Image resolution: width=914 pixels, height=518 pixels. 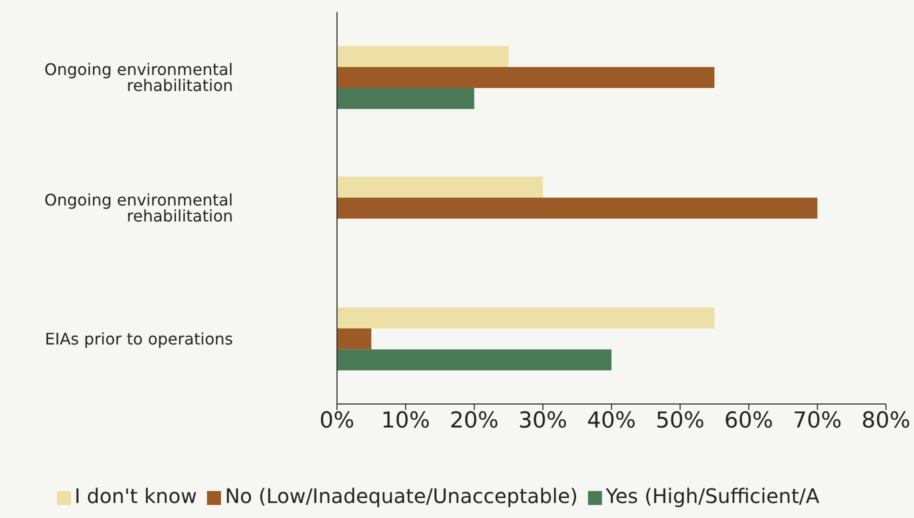 I want to click on x-tick-label: 60%, so click(x=749, y=421).